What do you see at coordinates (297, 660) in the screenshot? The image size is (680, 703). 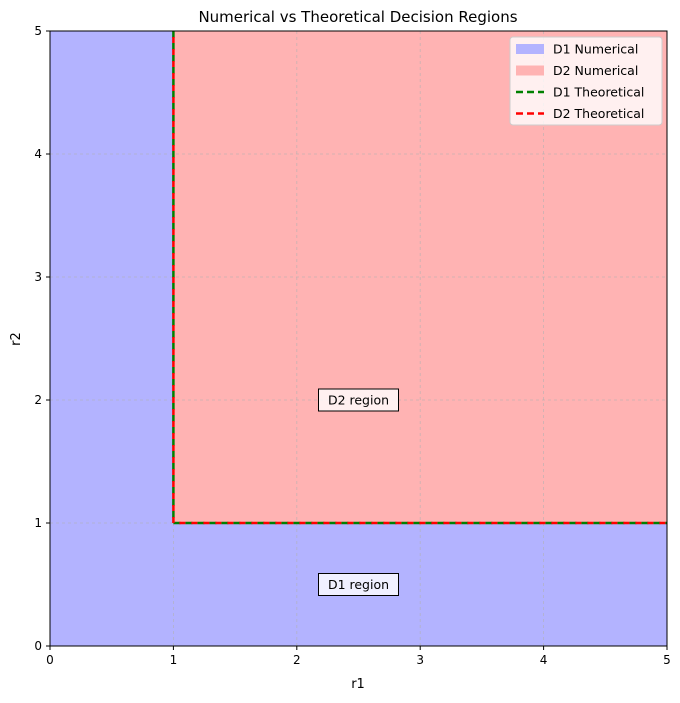 I see `x-tick-label: 2` at bounding box center [297, 660].